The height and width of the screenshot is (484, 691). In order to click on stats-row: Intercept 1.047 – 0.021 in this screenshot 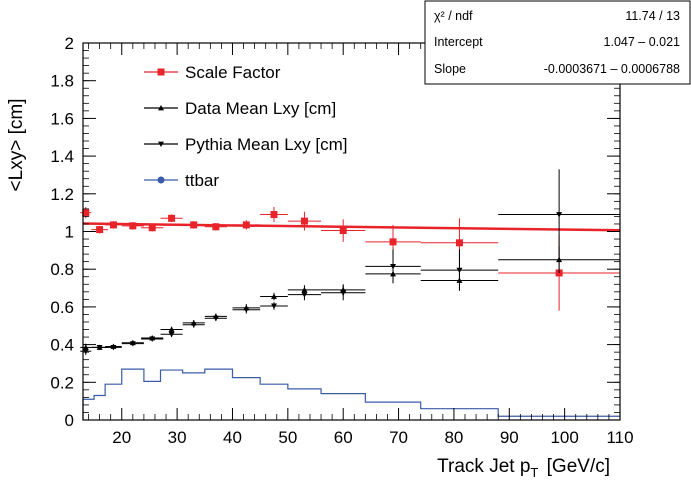, I will do `click(557, 42)`.